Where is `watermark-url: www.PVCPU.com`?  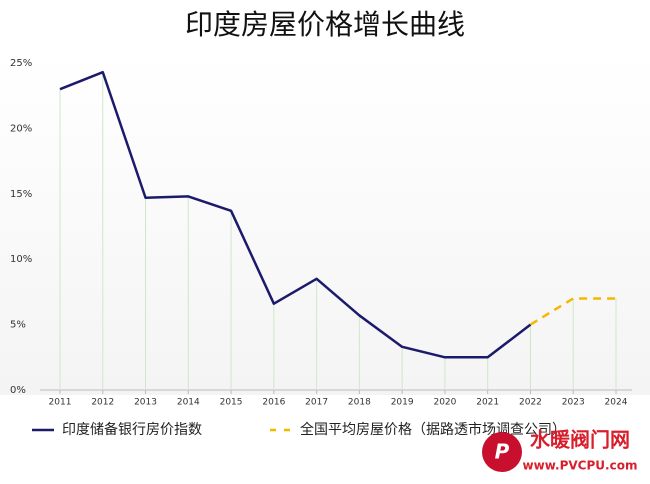 watermark-url: www.PVCPU.com is located at coordinates (580, 466).